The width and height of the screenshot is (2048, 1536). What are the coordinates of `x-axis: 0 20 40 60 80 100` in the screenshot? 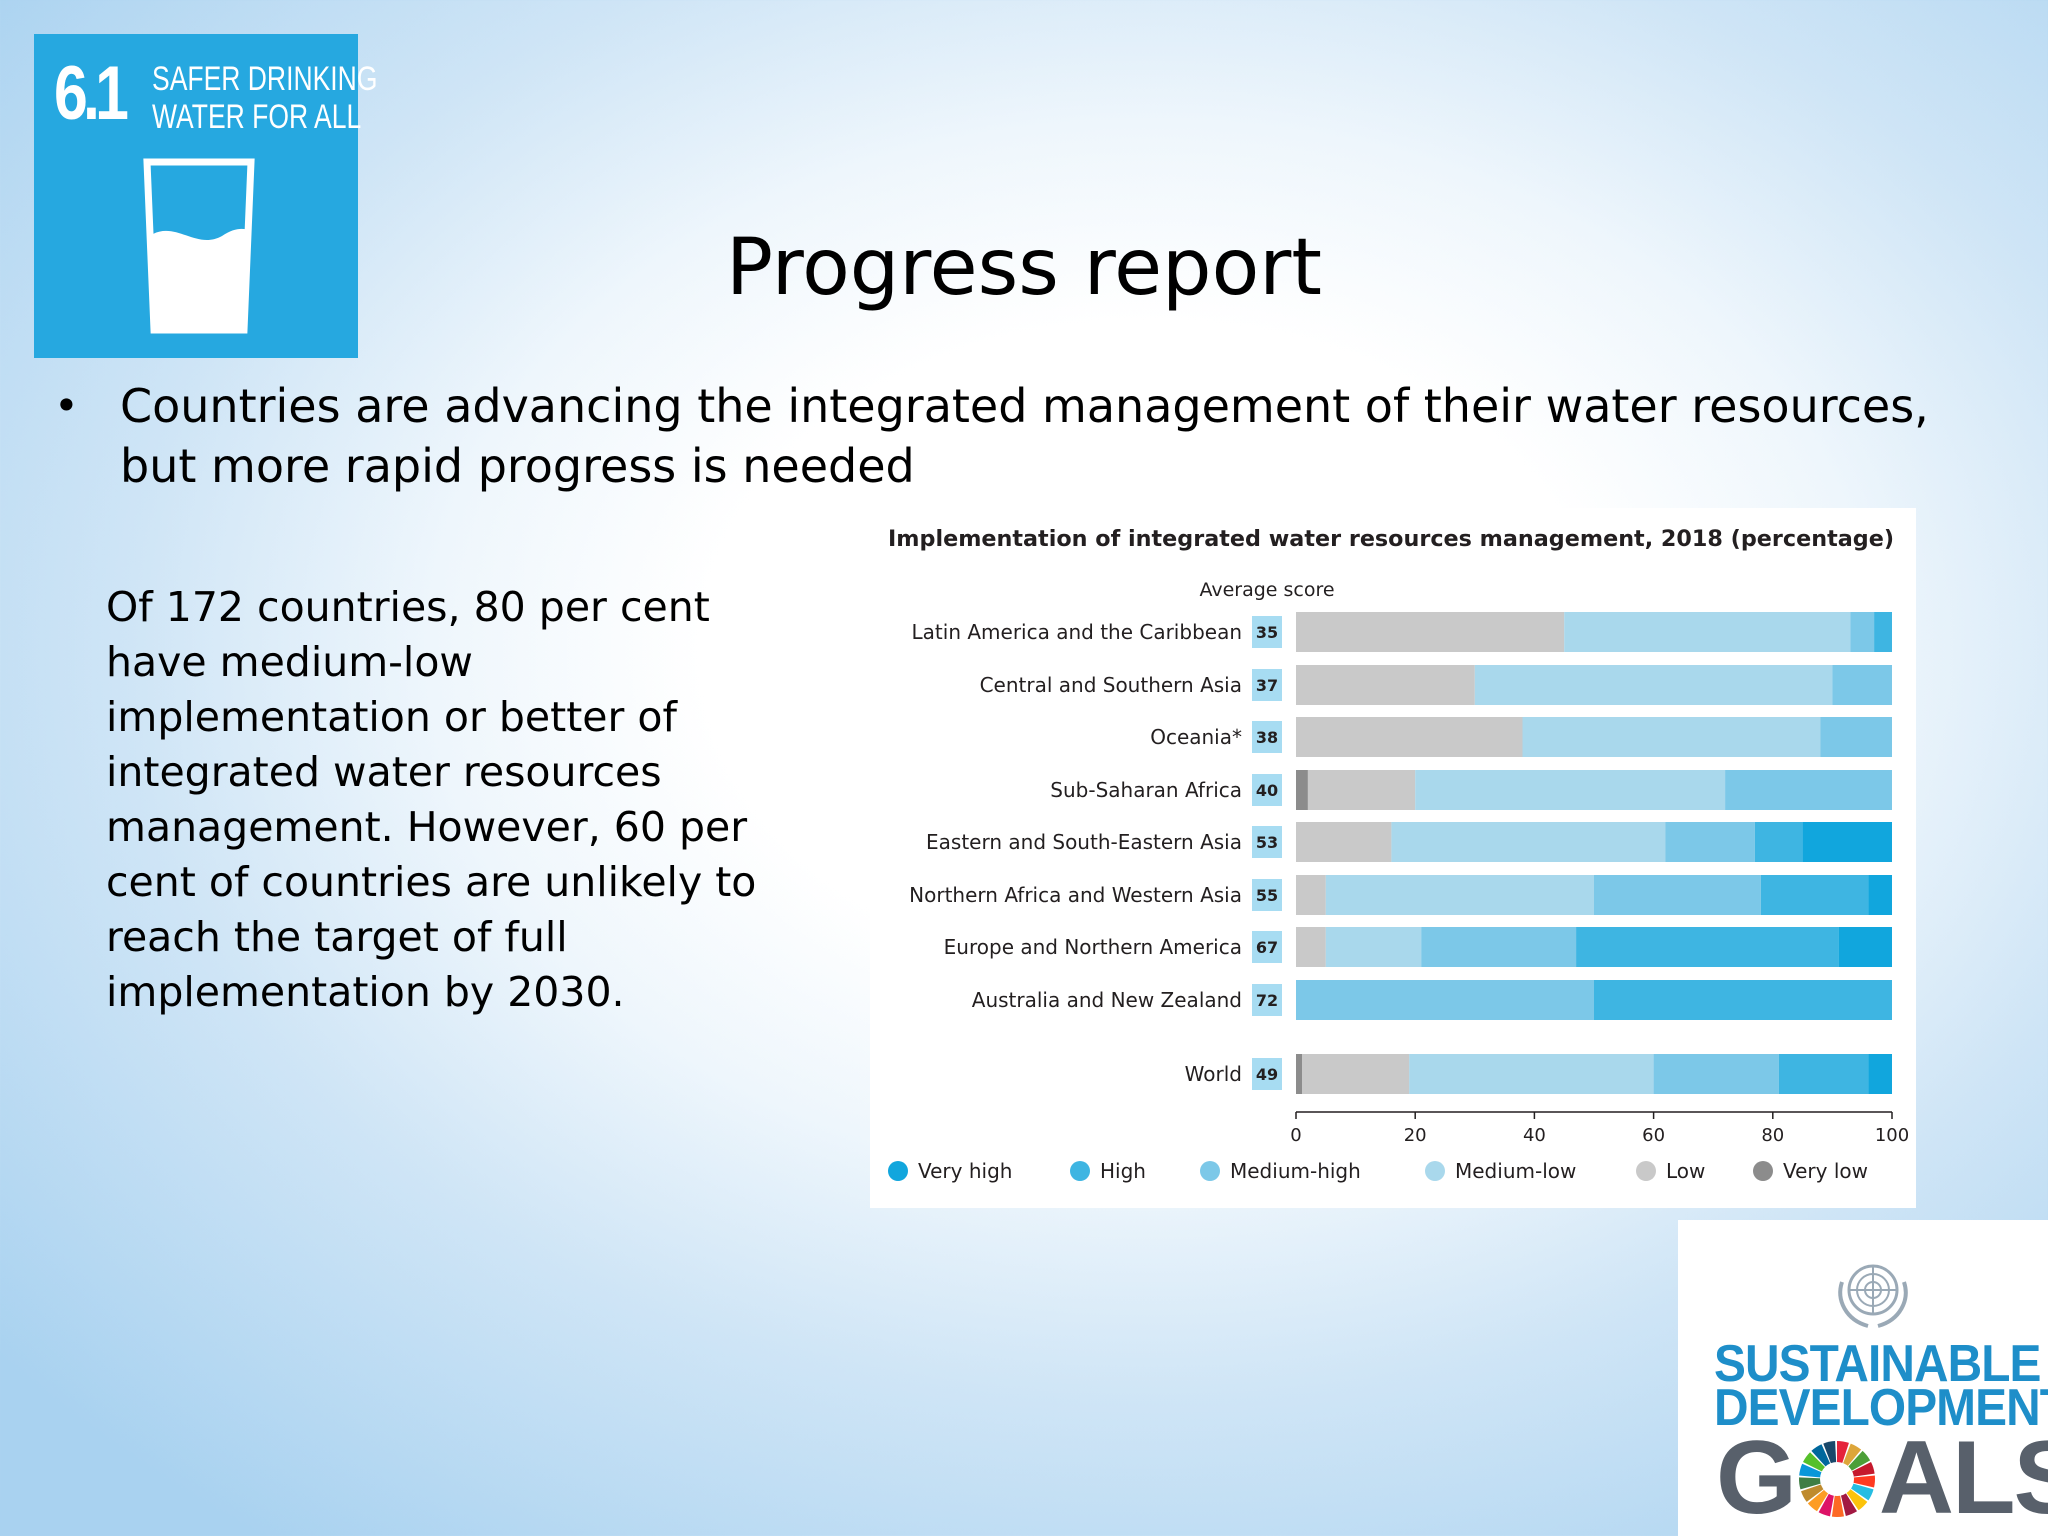 It's located at (1599, 1128).